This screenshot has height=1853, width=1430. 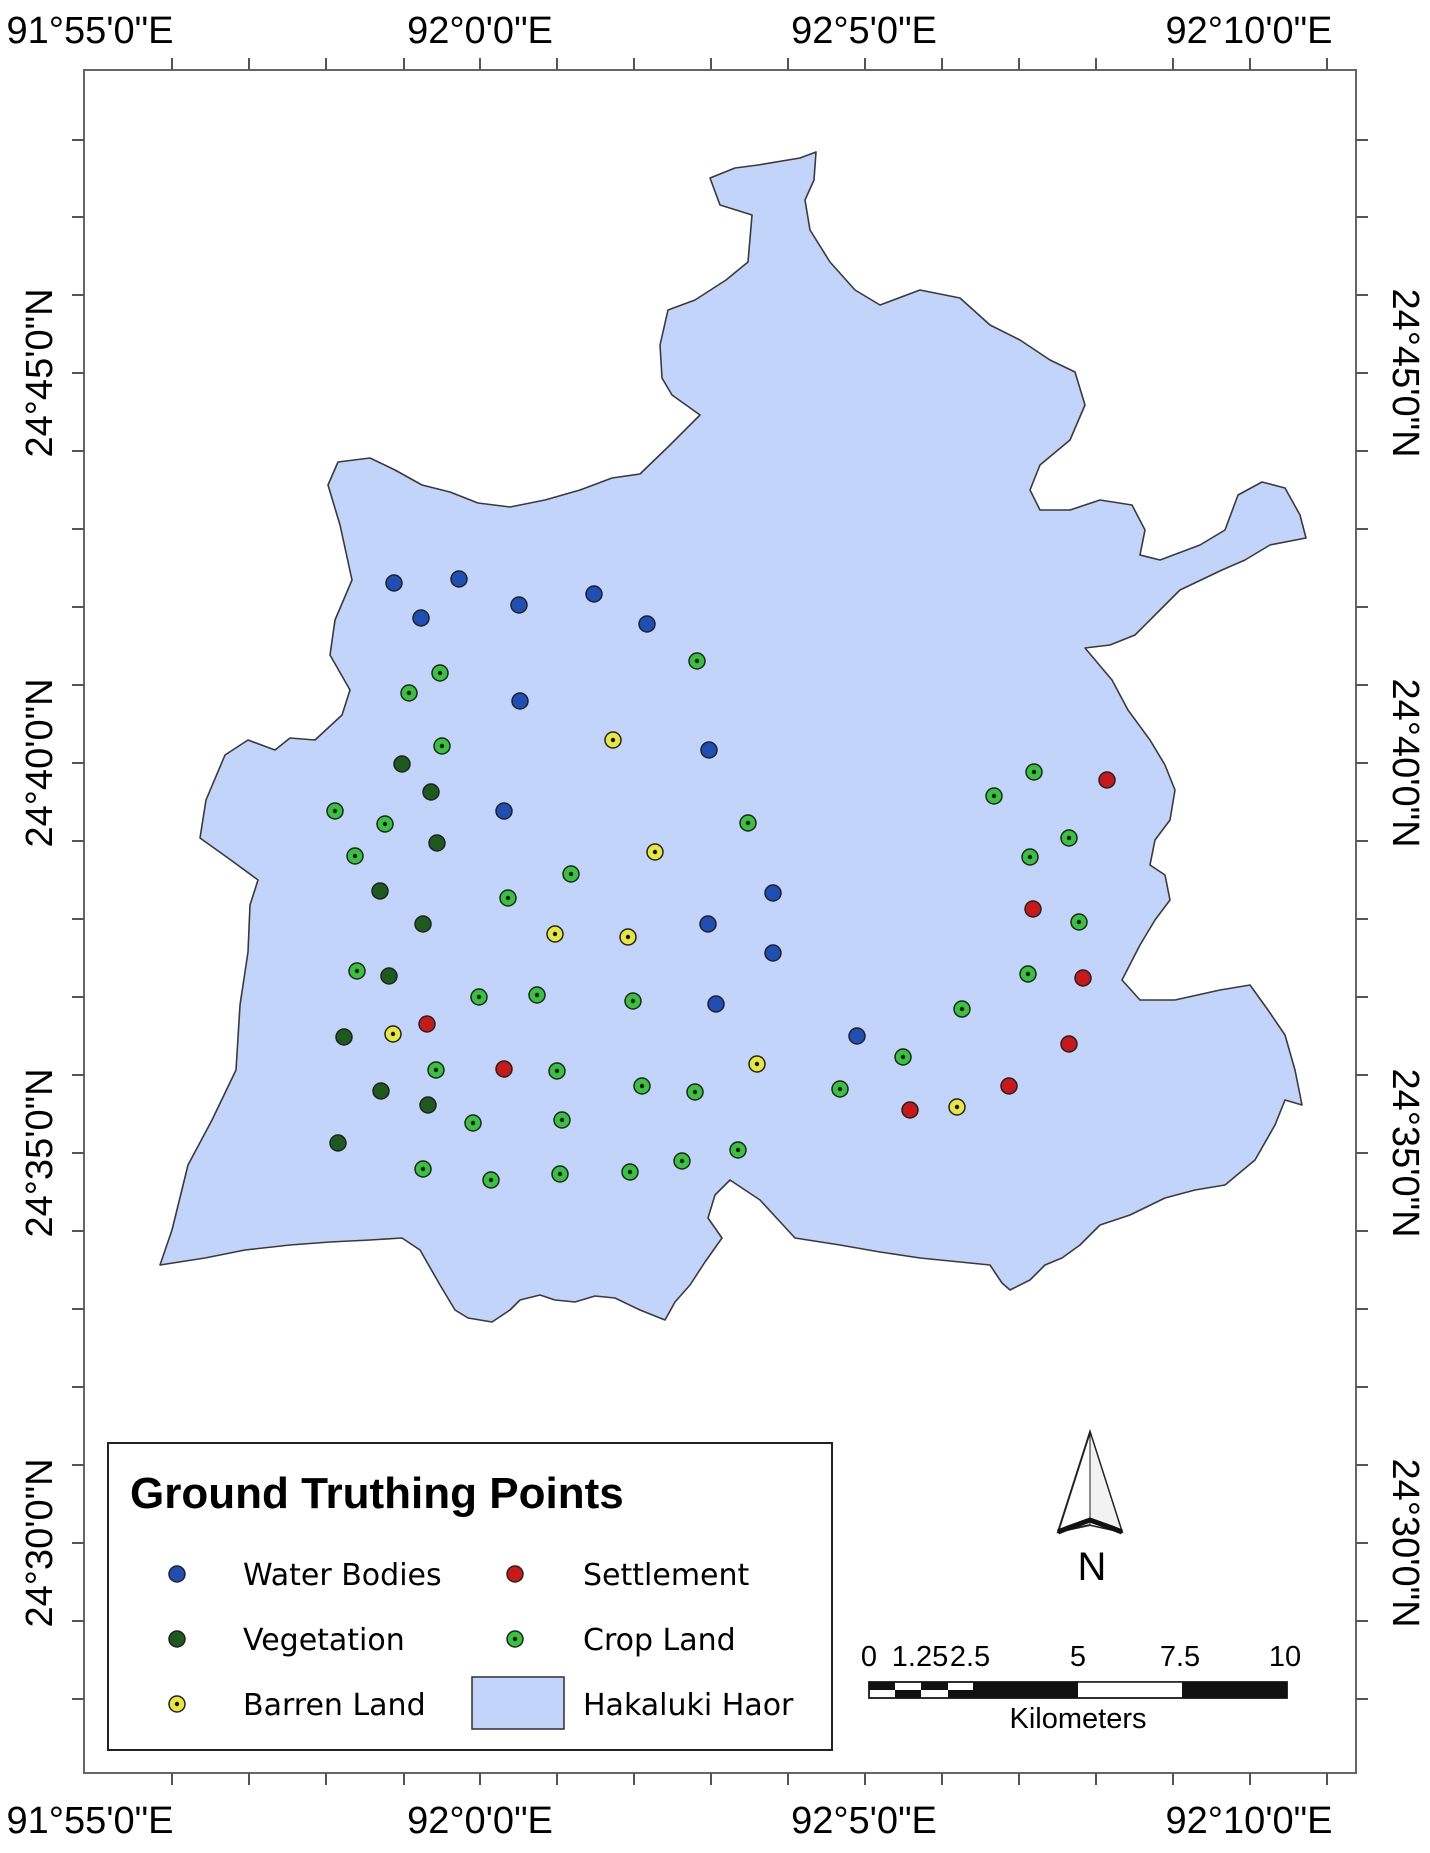 I want to click on right-lat-label-4: 24°30'0"N, so click(x=1405, y=1542).